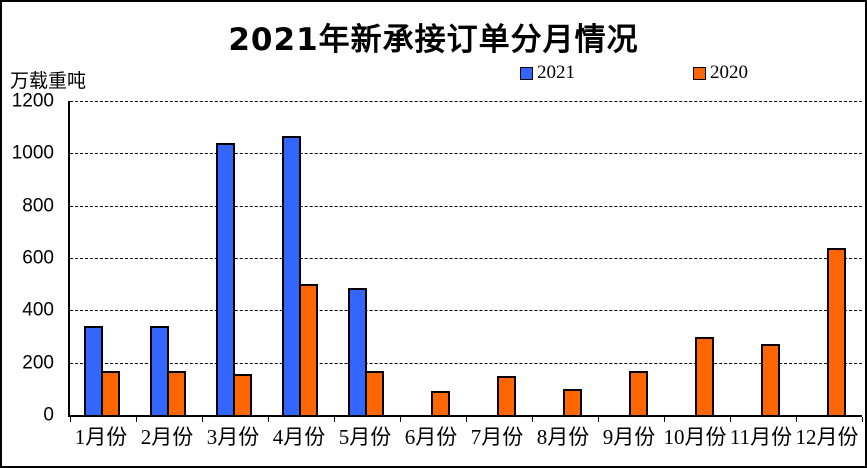  I want to click on bar-2020-4月份, so click(308, 349).